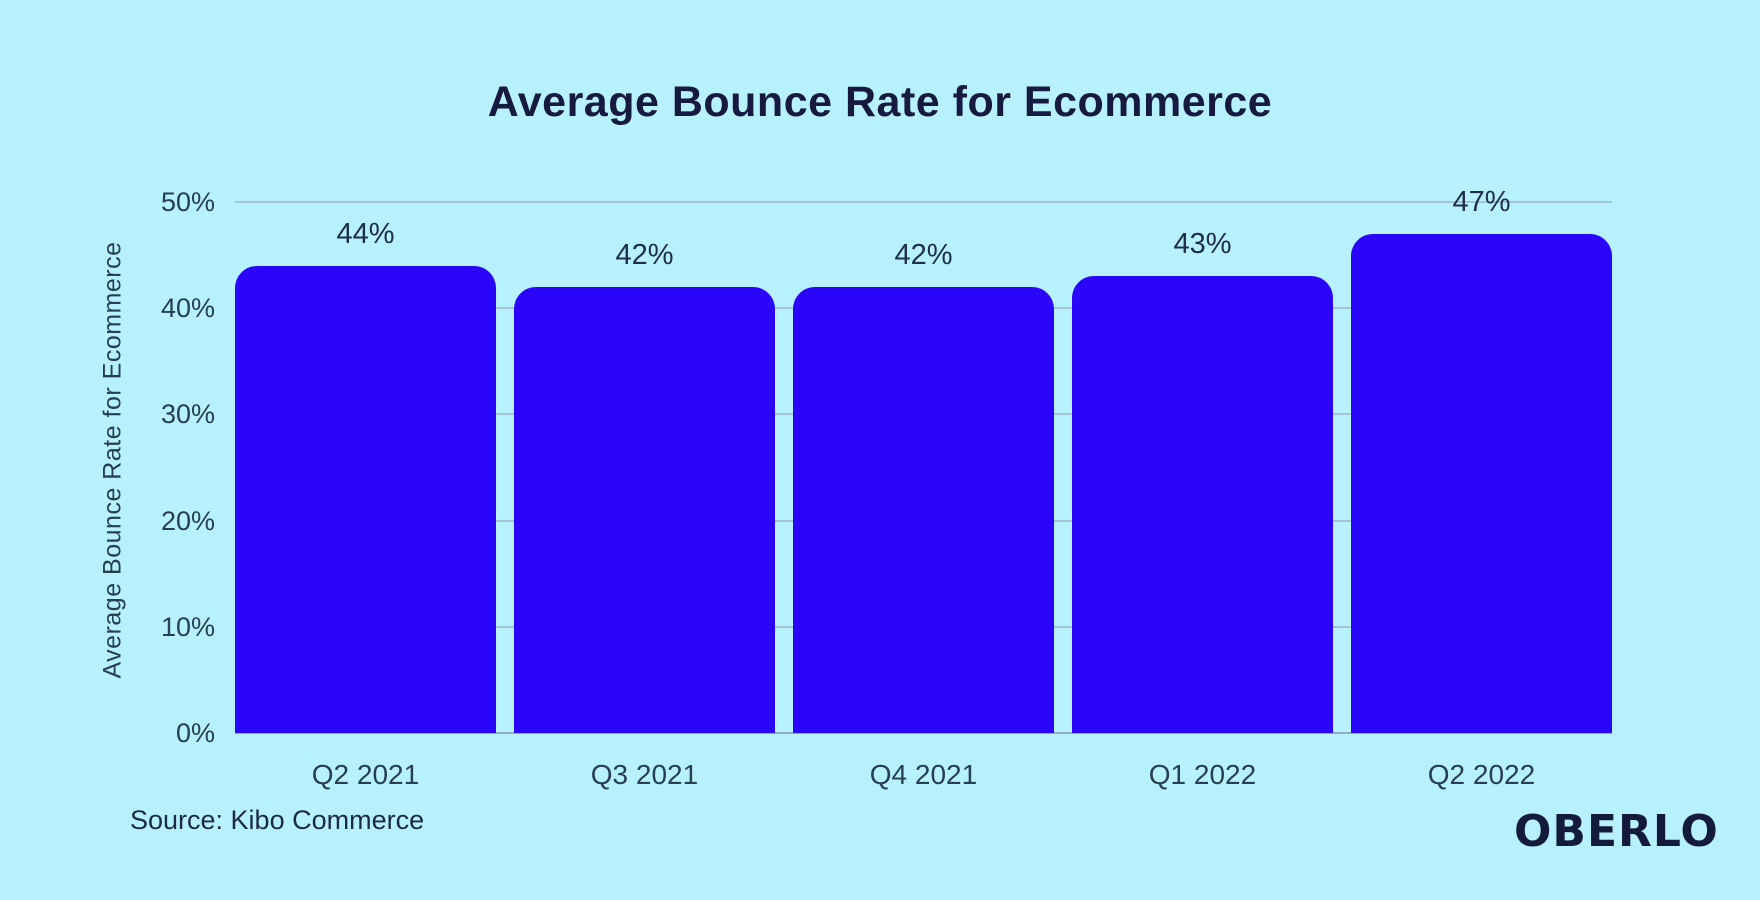  I want to click on x-tick-label: Q1 2022, so click(1202, 774).